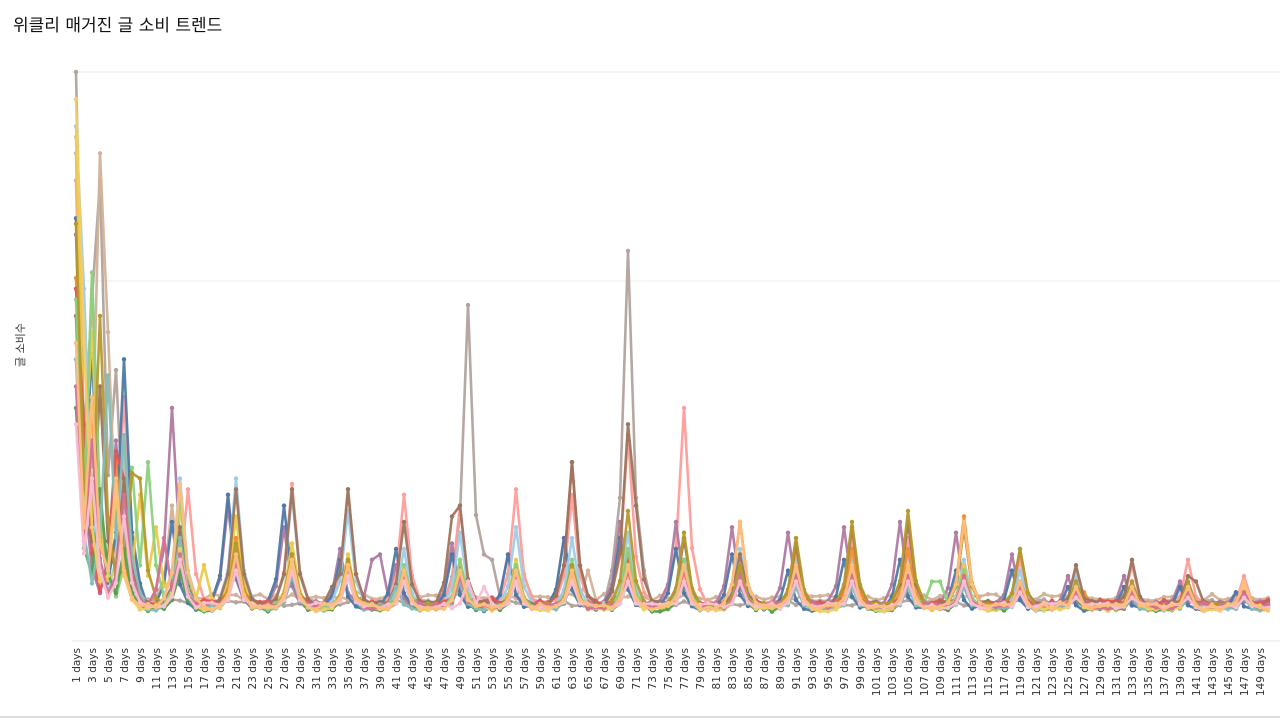 This screenshot has height=718, width=1280. What do you see at coordinates (1085, 672) in the screenshot?
I see `x-tick-label: 127 days` at bounding box center [1085, 672].